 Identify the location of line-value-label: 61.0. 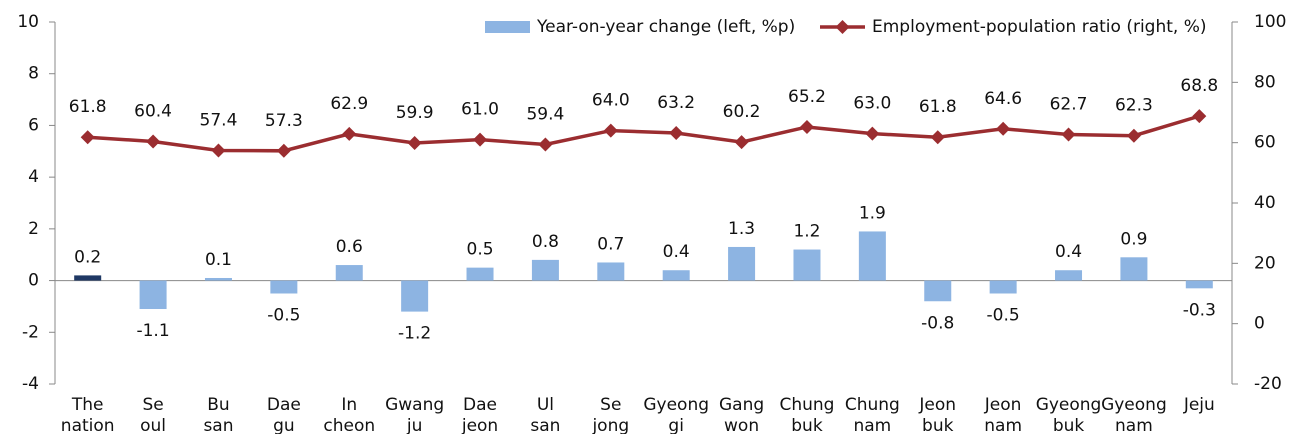
(480, 110).